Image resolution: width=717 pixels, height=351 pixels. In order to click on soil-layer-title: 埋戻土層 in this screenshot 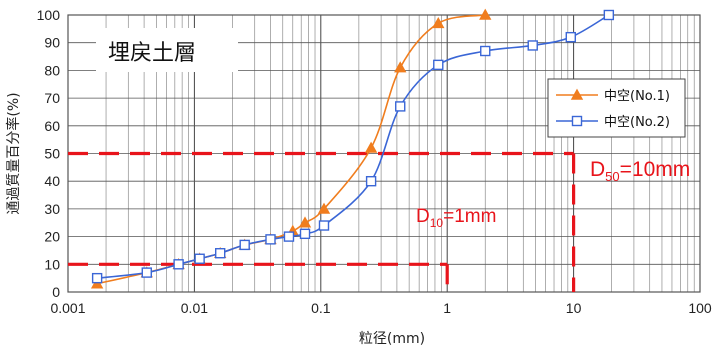, I will do `click(152, 53)`.